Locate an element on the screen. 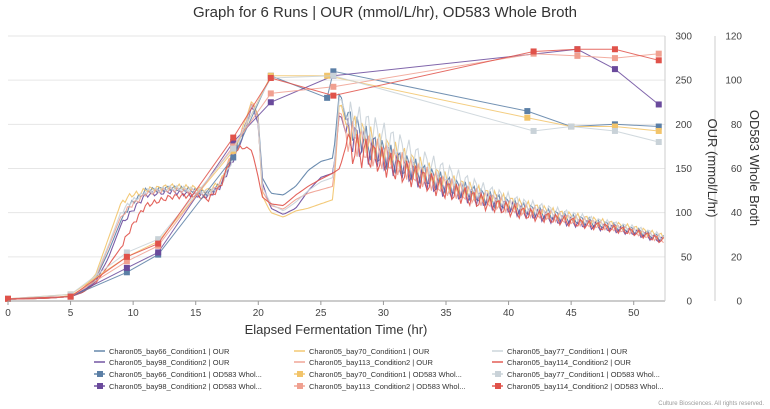 The height and width of the screenshot is (409, 770). x-tick-label: 40 is located at coordinates (509, 313).